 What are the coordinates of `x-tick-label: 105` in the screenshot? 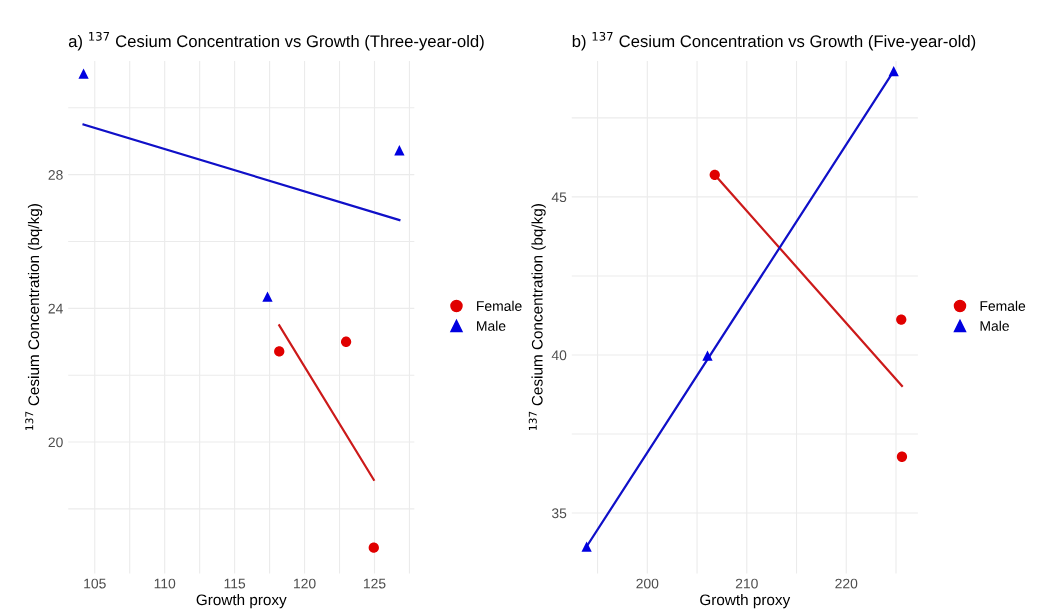 It's located at (95, 583).